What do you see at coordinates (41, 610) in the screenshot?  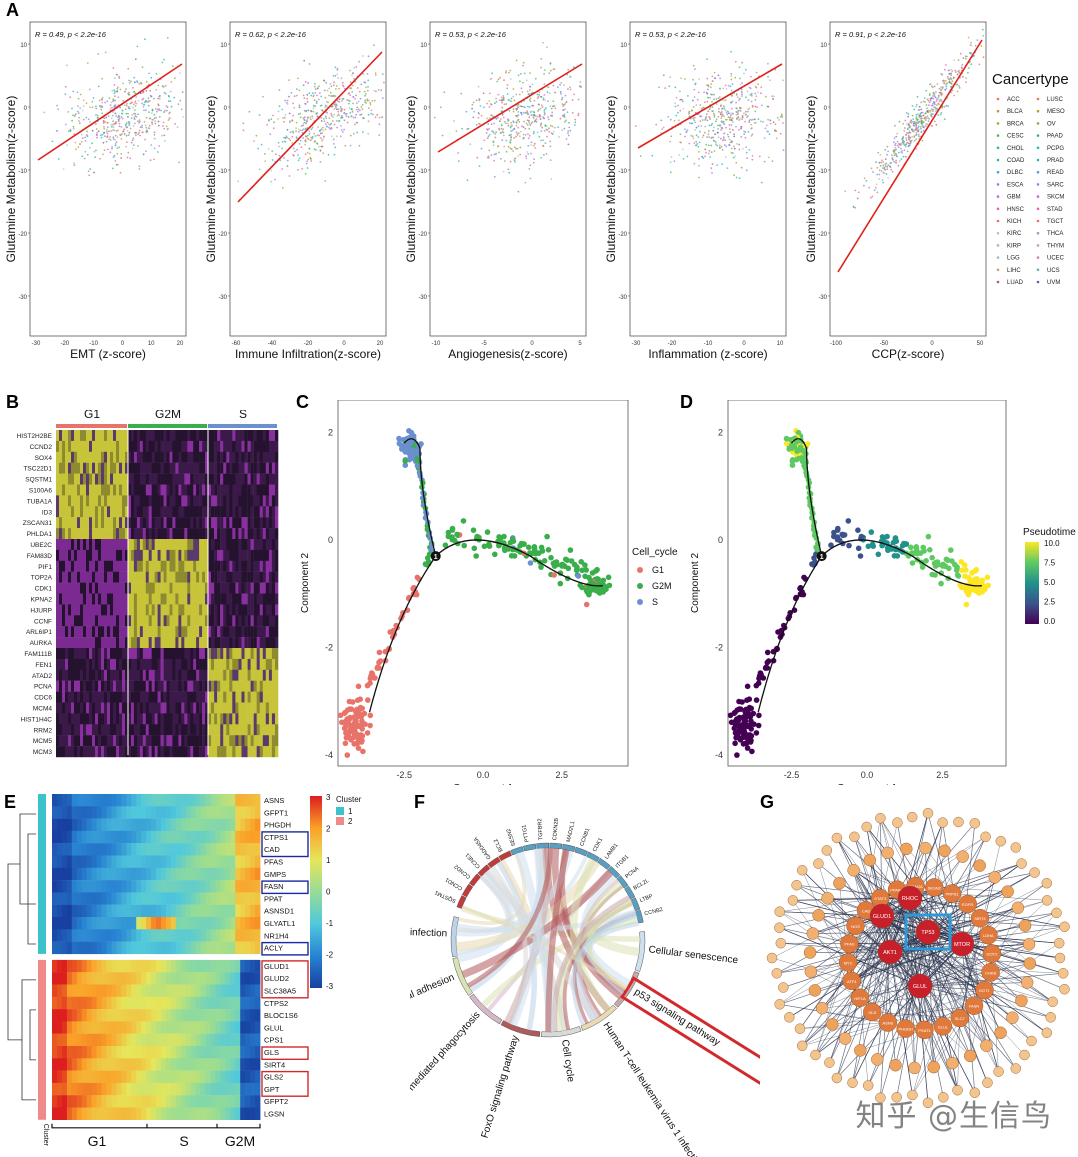 I see `gene-label: HJURP` at bounding box center [41, 610].